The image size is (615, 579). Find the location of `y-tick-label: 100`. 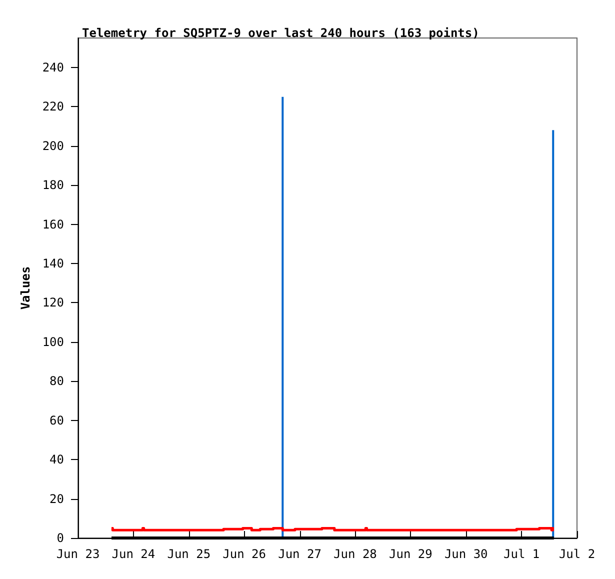

y-tick-label: 100 is located at coordinates (53, 341).